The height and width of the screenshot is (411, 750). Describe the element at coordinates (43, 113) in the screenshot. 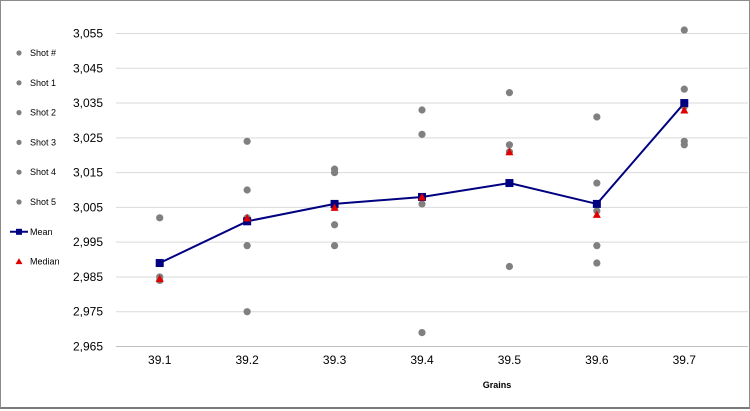

I see `legend-label: Shot 2` at that location.